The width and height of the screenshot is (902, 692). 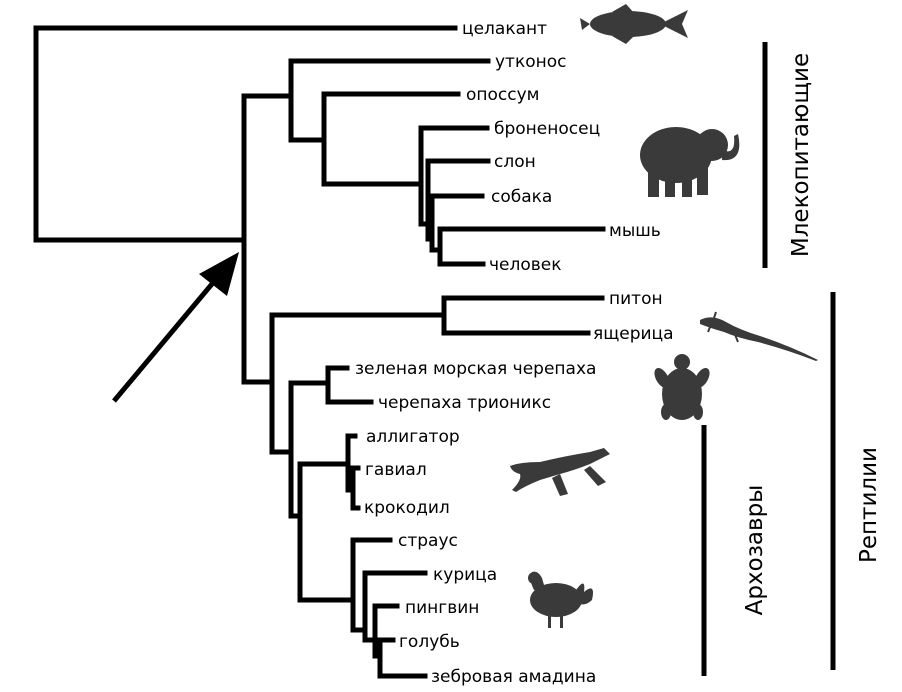 I want to click on arrow-shaft, so click(x=168, y=336).